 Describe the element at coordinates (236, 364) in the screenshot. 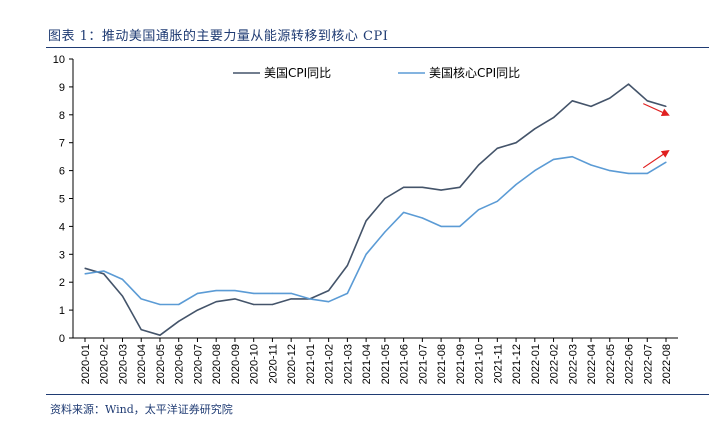

I see `x-tick-label: 2020-09` at that location.